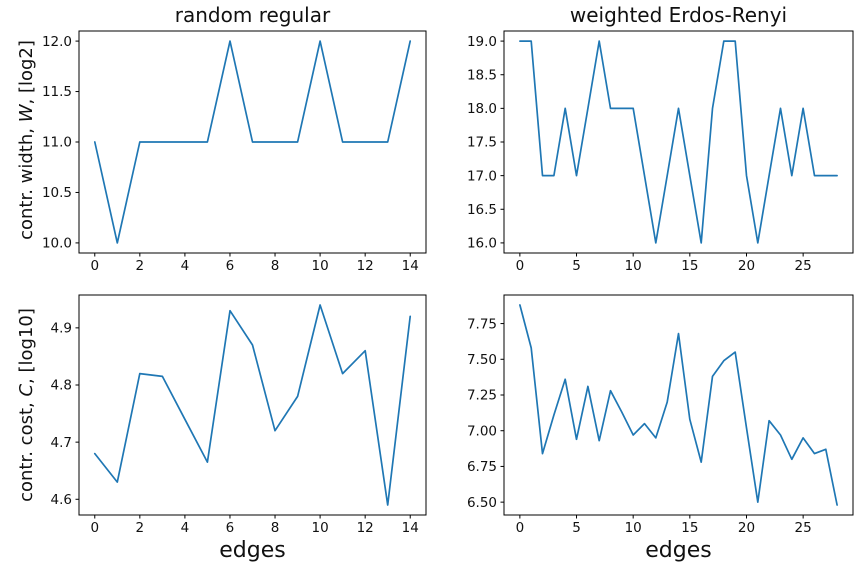 The width and height of the screenshot is (865, 571). Describe the element at coordinates (678, 550) in the screenshot. I see `x-axis-label-edges-right: edges` at that location.